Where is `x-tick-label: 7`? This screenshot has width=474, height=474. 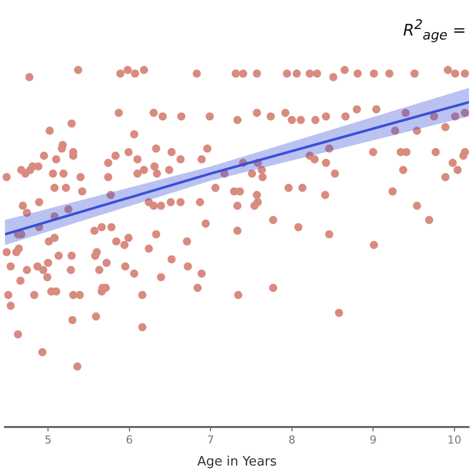 x-tick-label: 7 is located at coordinates (210, 440).